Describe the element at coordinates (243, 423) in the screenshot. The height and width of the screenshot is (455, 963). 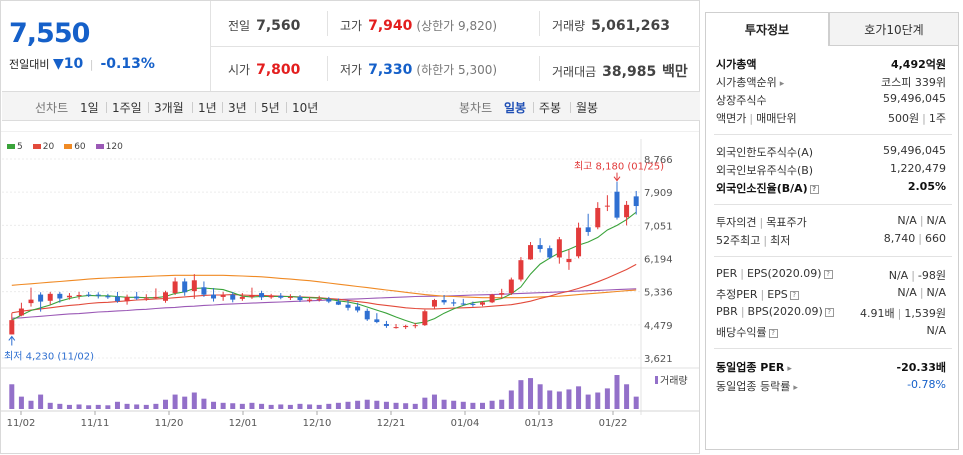
I see `x-tick-label: 12/01` at that location.